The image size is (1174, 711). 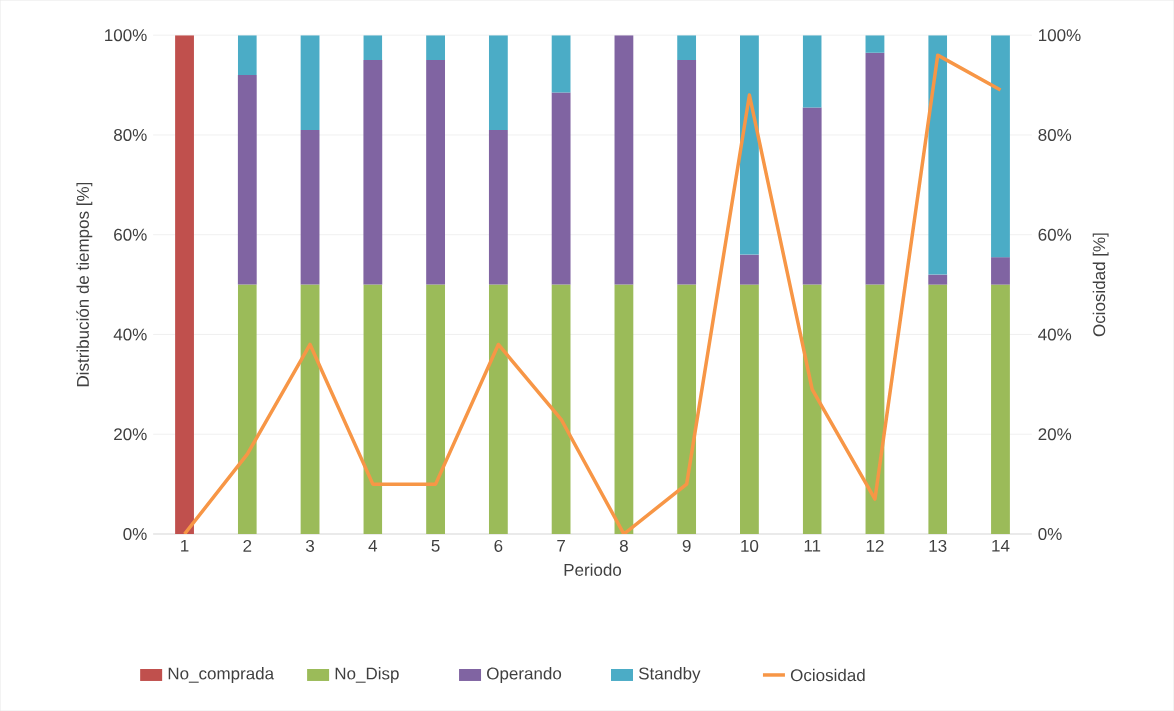 What do you see at coordinates (135, 533) in the screenshot?
I see `y-tick-label: 0%` at bounding box center [135, 533].